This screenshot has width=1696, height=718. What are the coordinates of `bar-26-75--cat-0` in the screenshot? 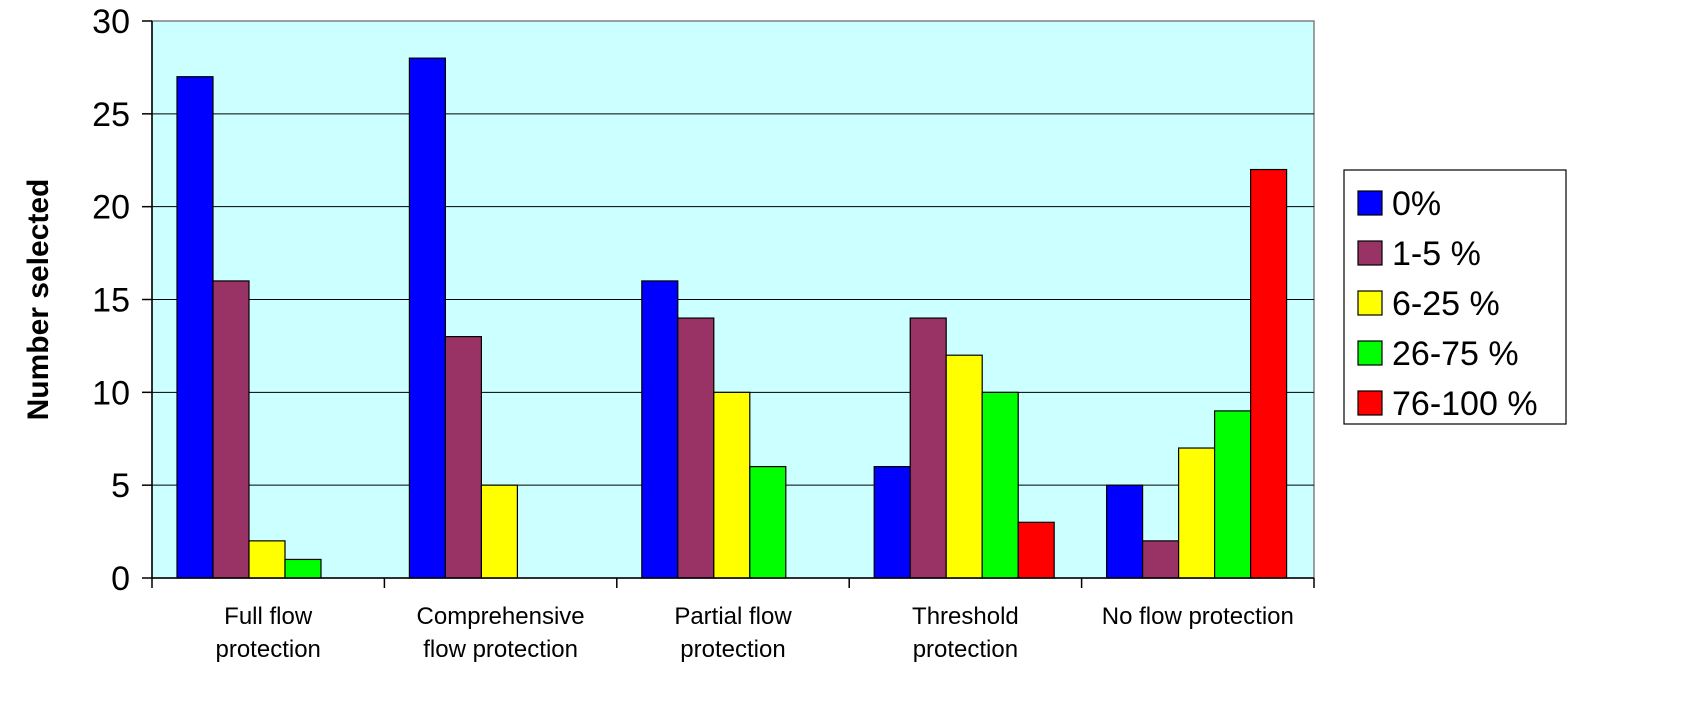 It's located at (303, 568).